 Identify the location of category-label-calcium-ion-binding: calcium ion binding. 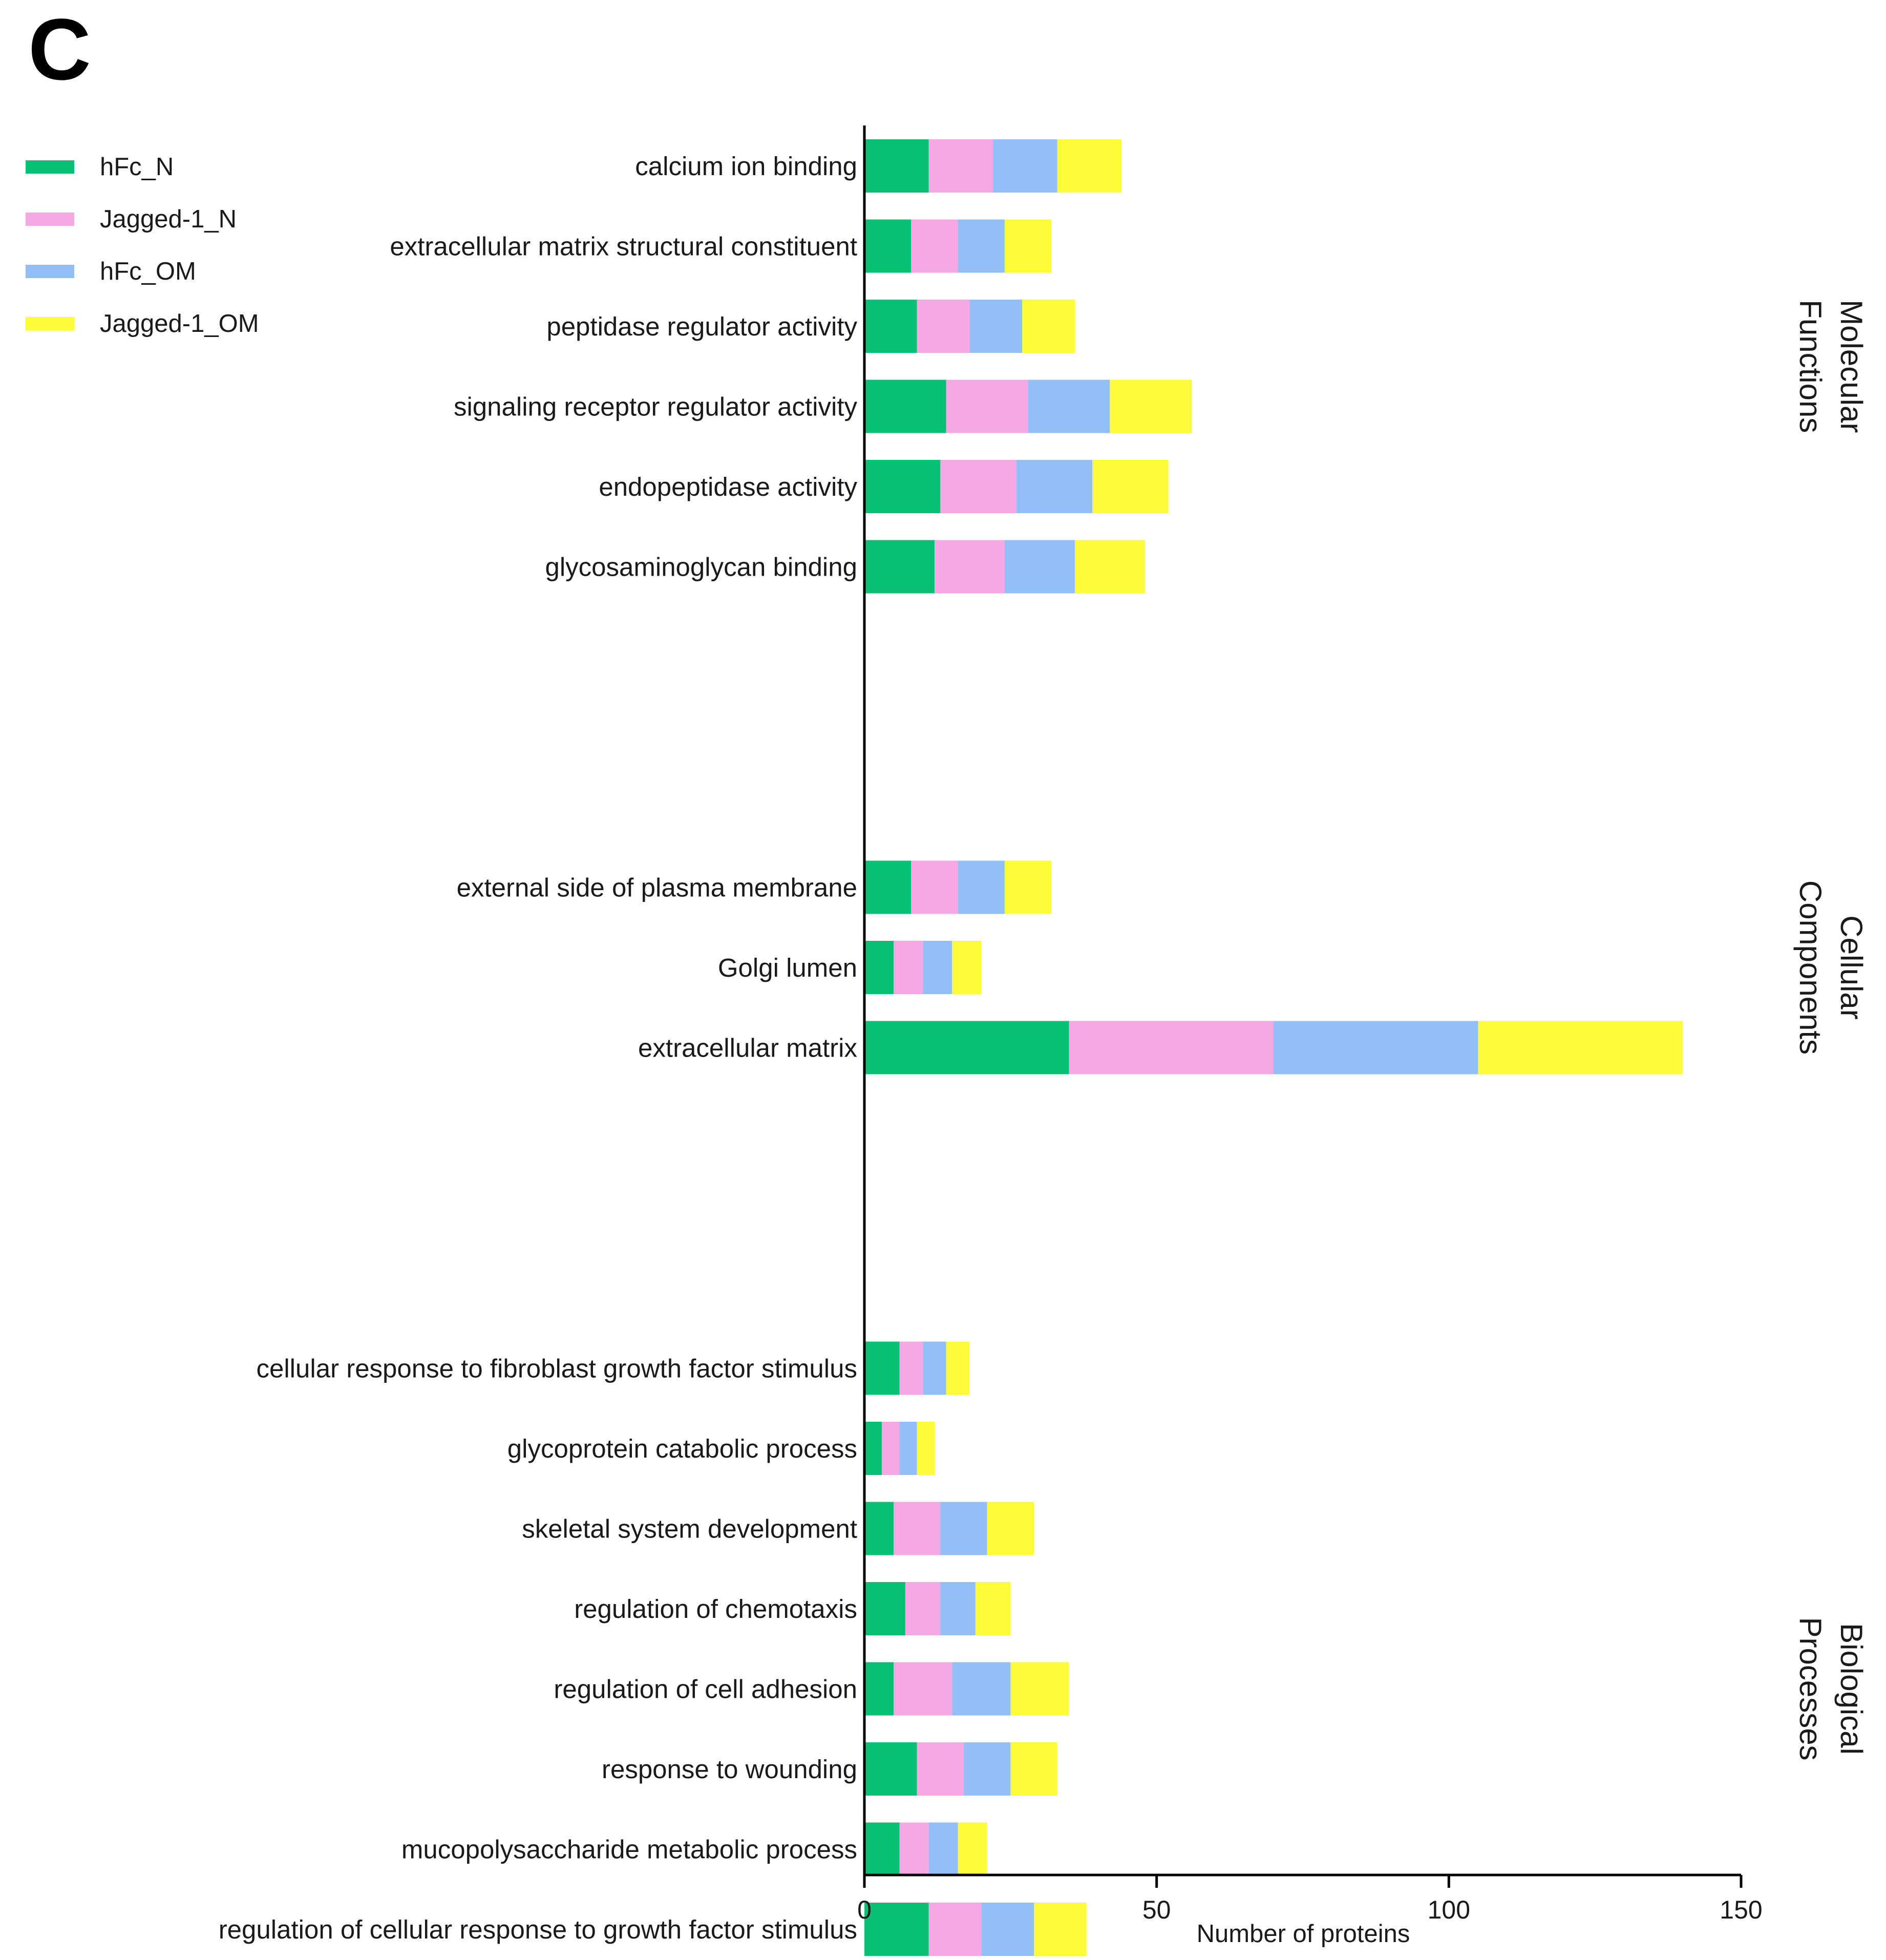
(746, 166).